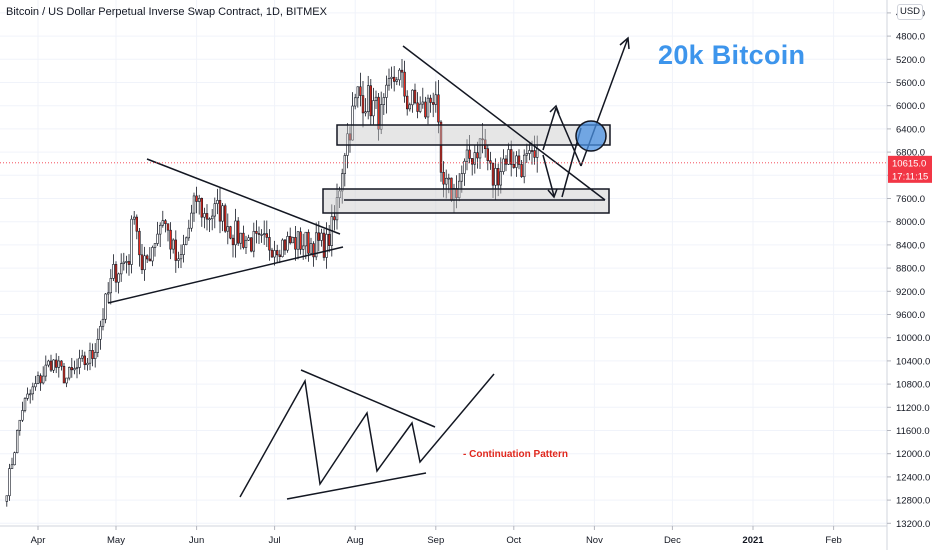  I want to click on price-tick-label: 10800.0, so click(913, 385).